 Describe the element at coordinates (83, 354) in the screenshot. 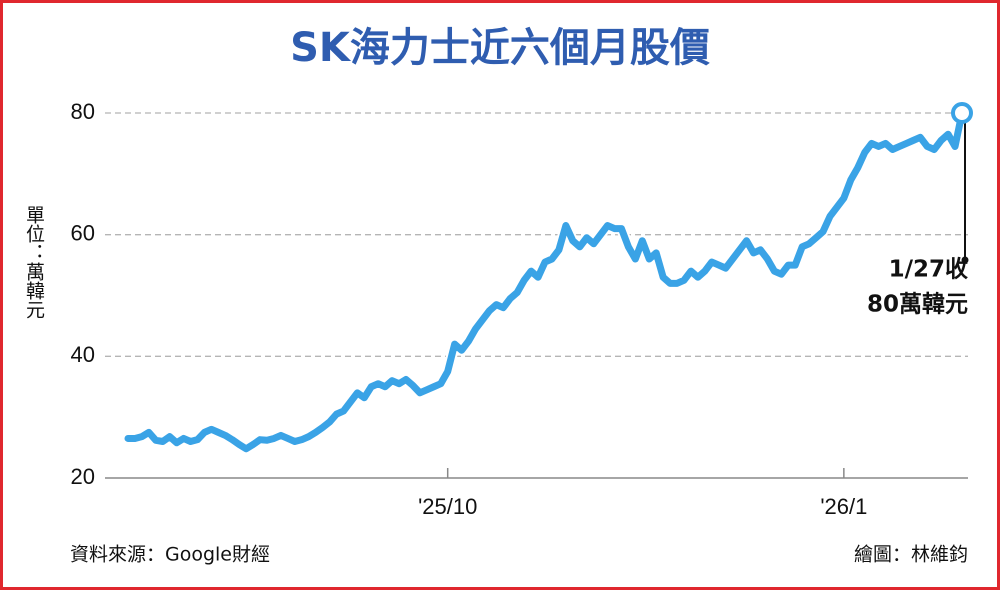

I see `y-tick-label: 40` at that location.